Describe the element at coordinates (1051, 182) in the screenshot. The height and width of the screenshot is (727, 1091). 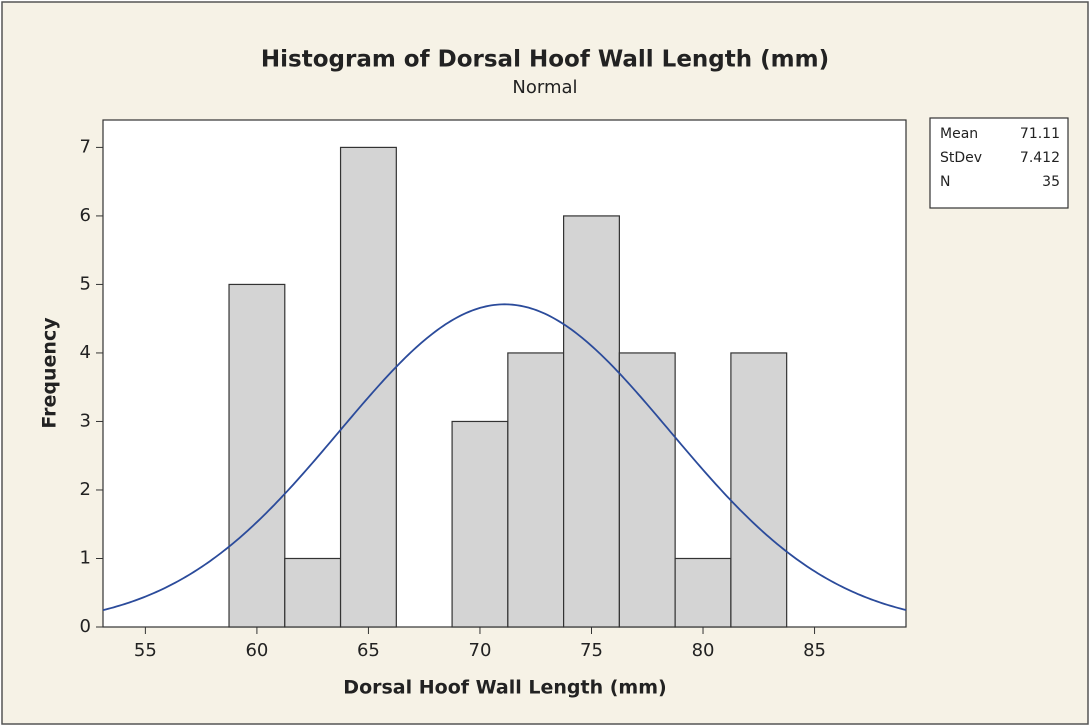
I see `stat-value: 35` at that location.